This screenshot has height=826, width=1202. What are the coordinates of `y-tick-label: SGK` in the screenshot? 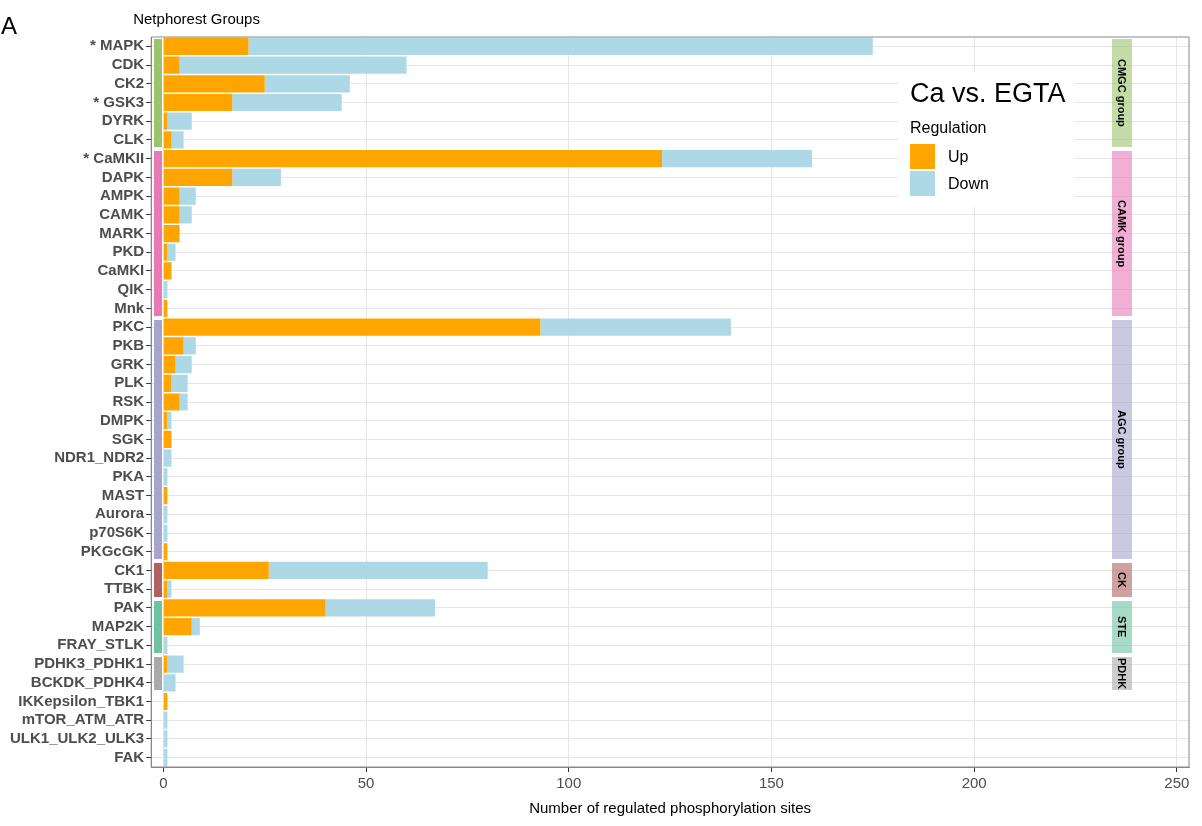 It's located at (128, 438).